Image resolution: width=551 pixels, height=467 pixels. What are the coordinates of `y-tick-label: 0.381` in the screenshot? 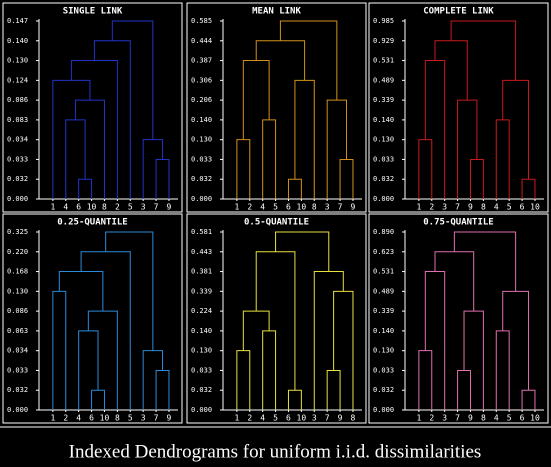 It's located at (201, 272).